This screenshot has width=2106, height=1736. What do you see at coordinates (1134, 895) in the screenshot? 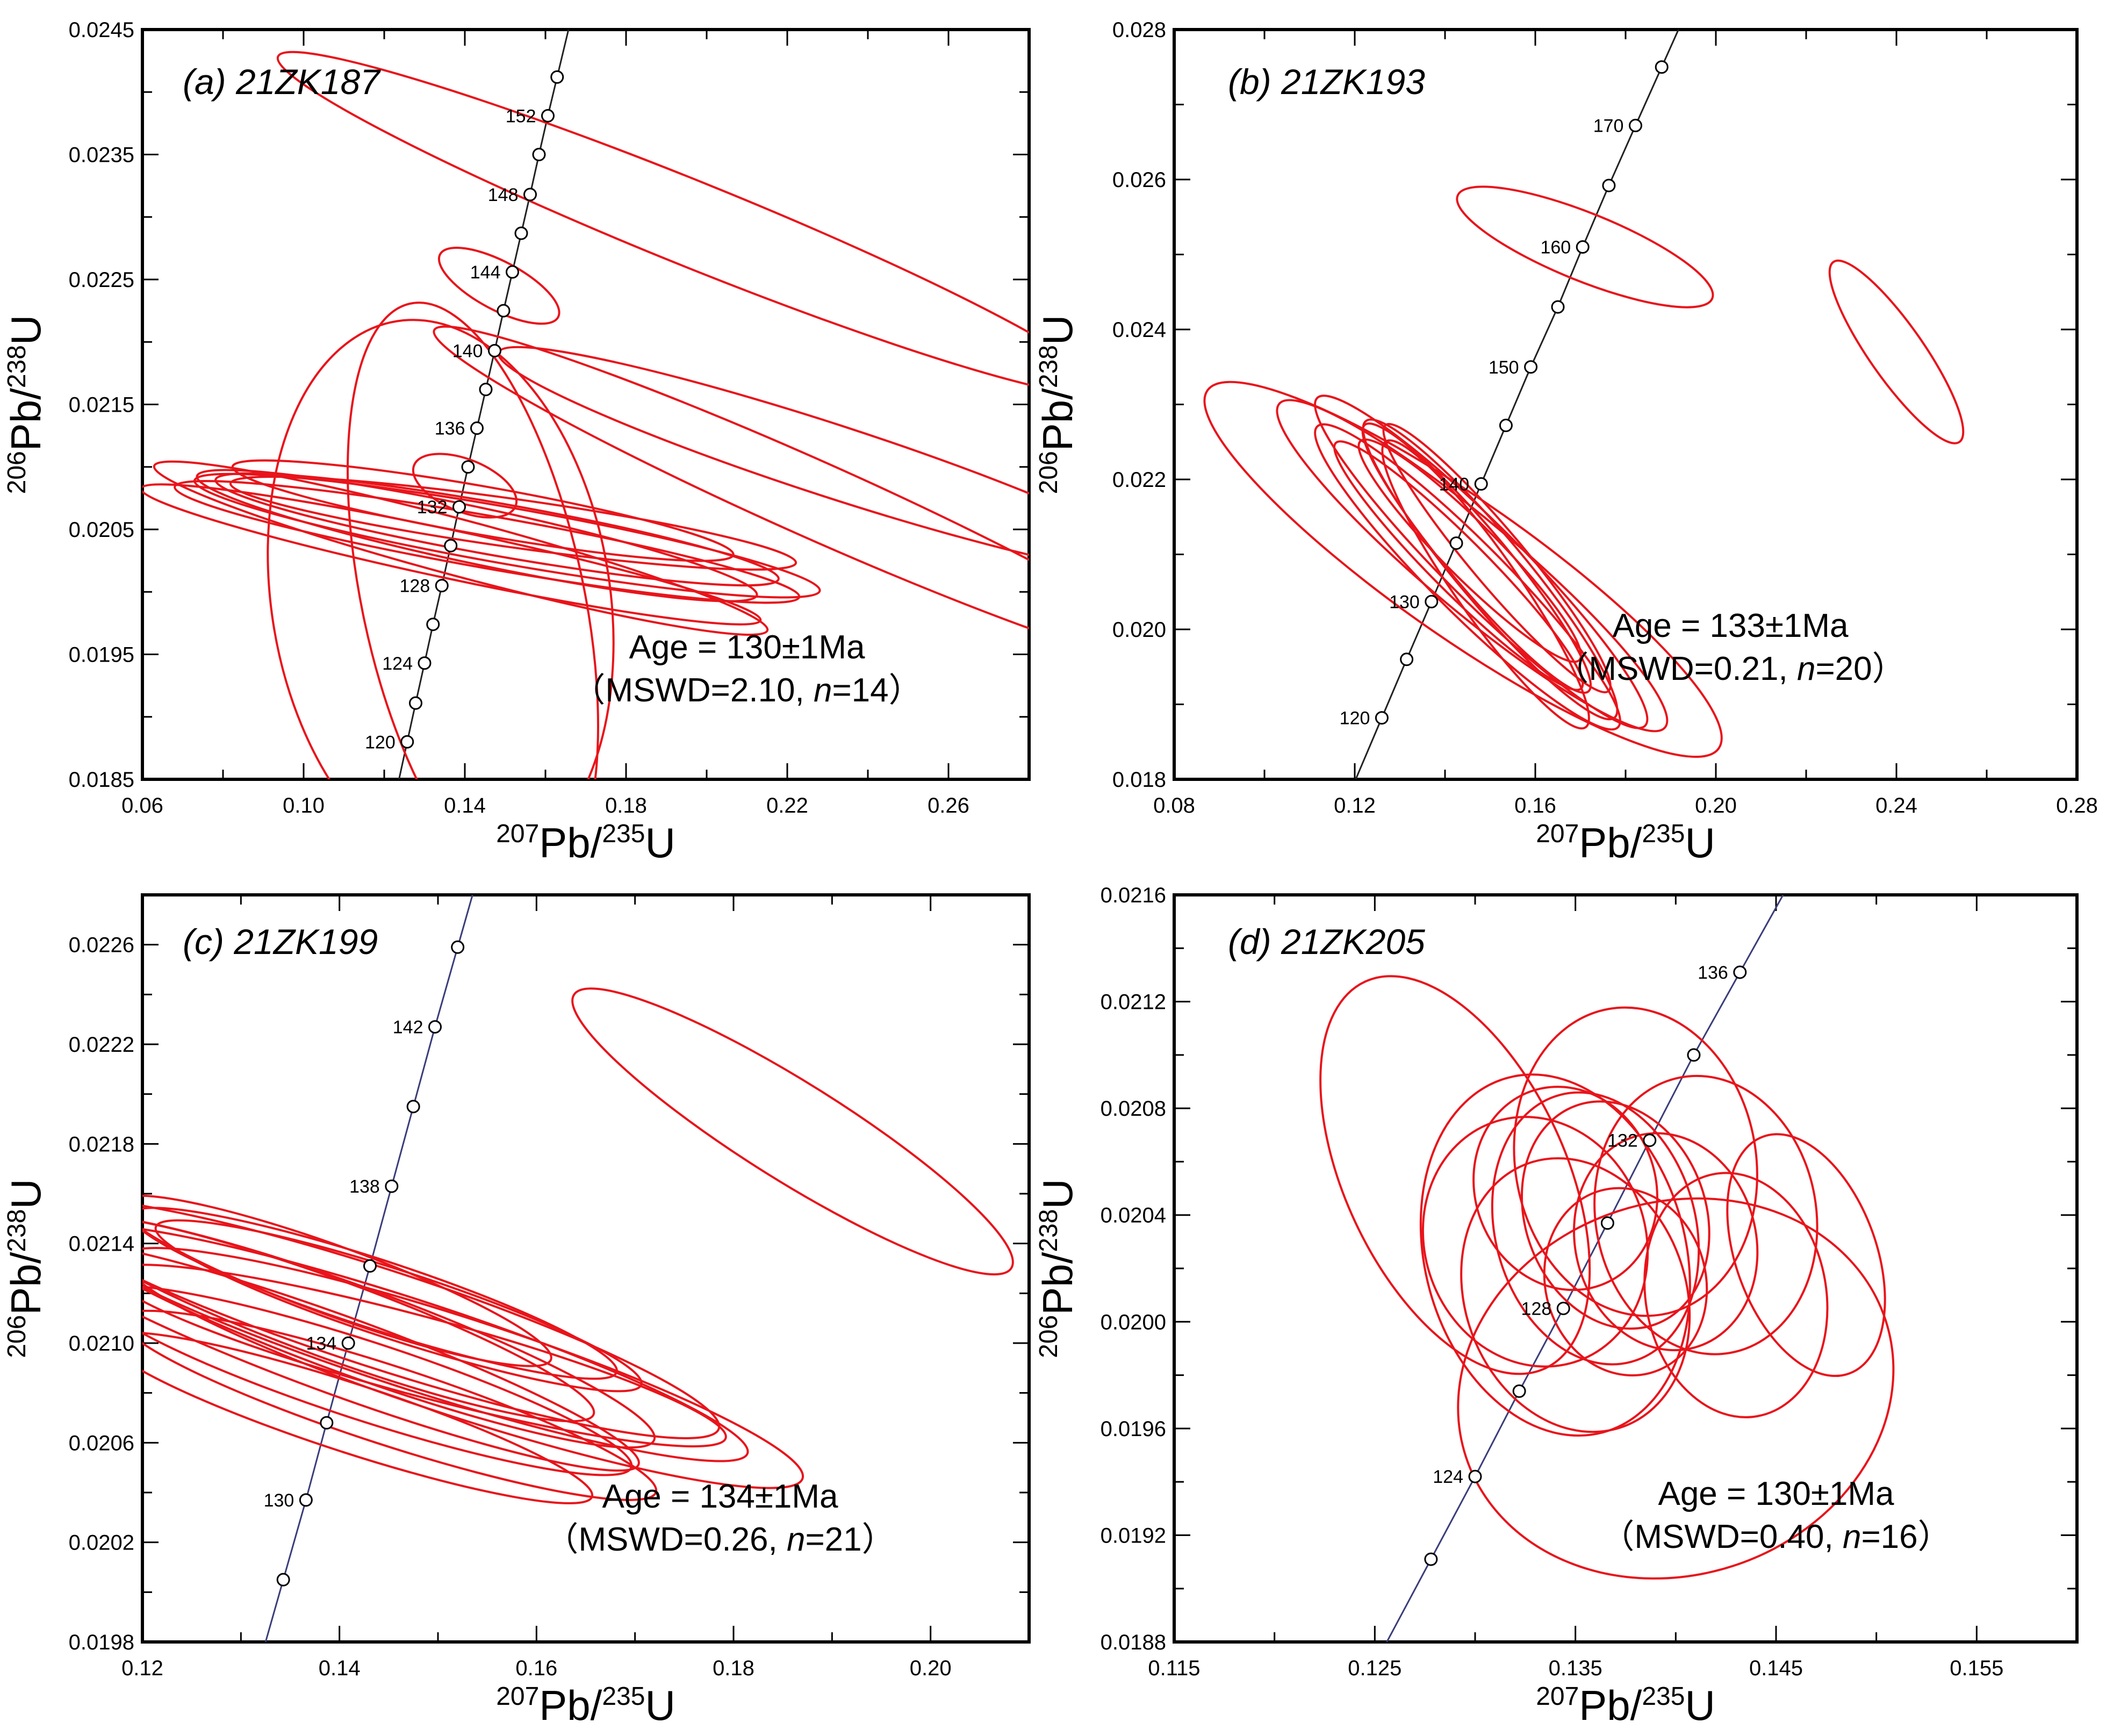
I see `y-tick-label: 0.0216` at bounding box center [1134, 895].